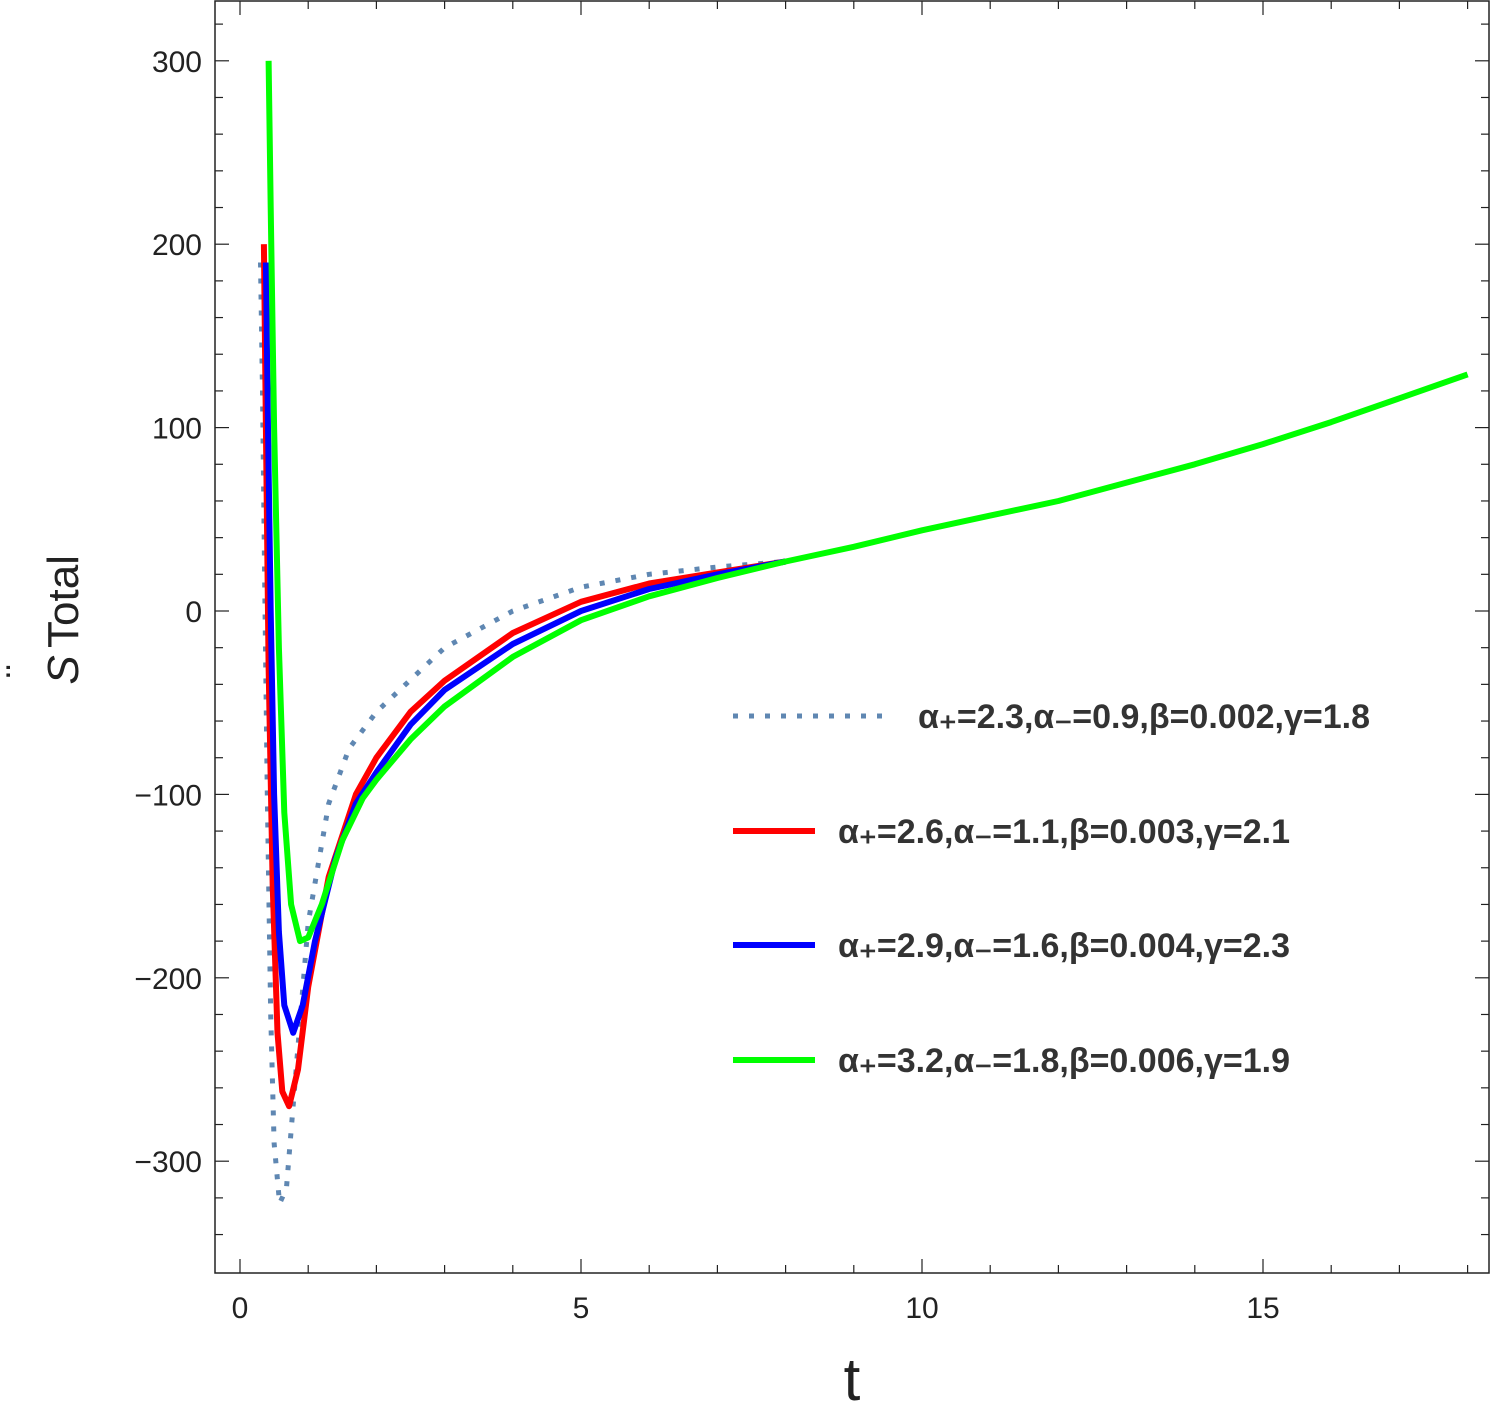 Image resolution: width=1495 pixels, height=1414 pixels. I want to click on y-tick-label: −200, so click(168, 979).